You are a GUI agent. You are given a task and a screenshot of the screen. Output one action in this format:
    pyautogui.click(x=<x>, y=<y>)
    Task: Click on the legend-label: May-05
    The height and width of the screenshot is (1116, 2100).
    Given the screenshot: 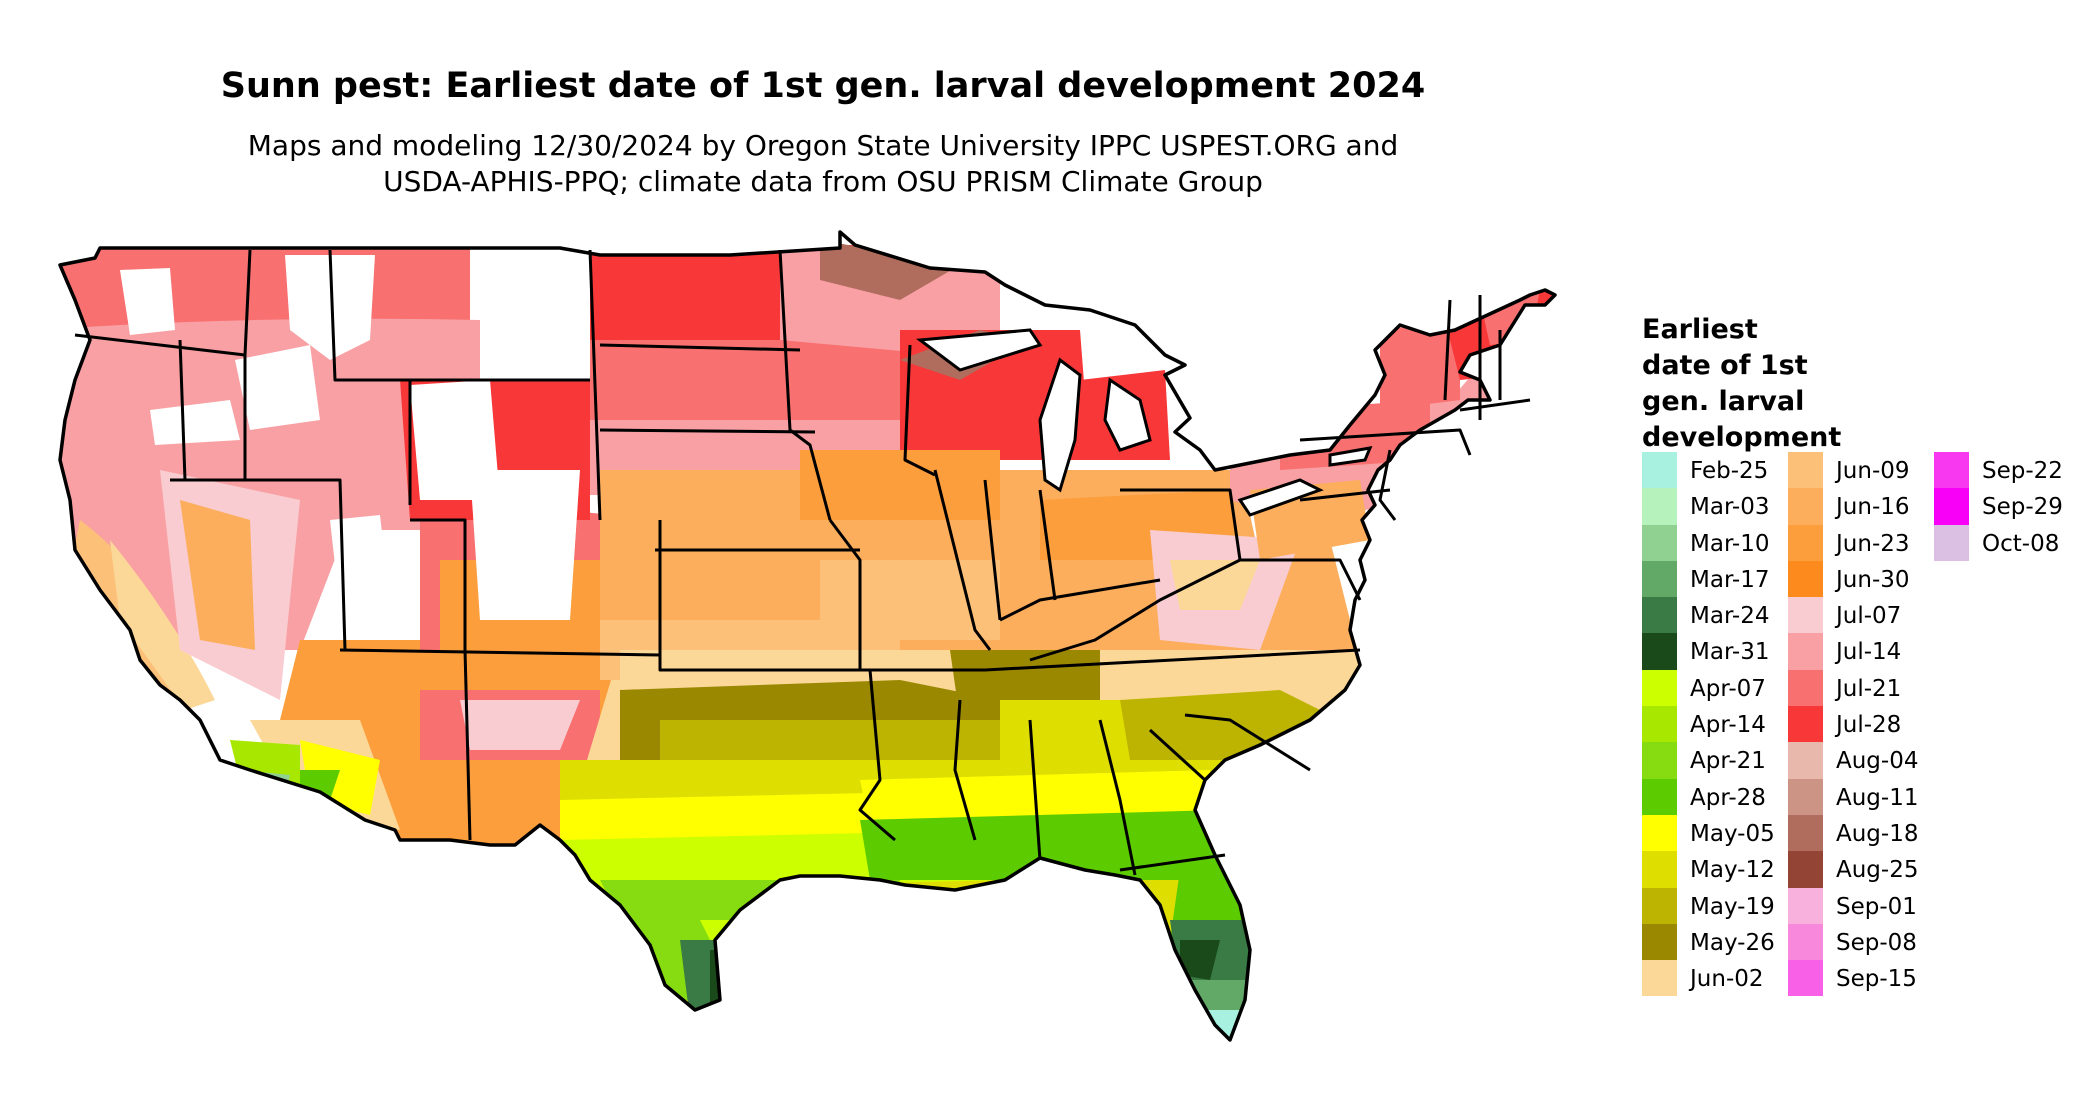 What is the action you would take?
    pyautogui.click(x=1732, y=833)
    